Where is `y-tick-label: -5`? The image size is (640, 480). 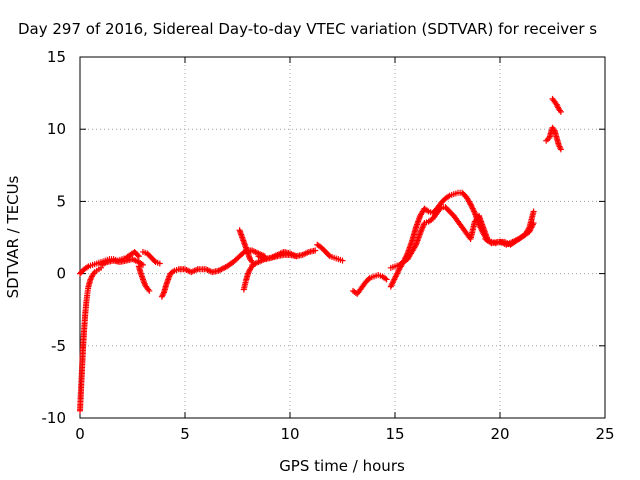 y-tick-label: -5 is located at coordinates (58, 346).